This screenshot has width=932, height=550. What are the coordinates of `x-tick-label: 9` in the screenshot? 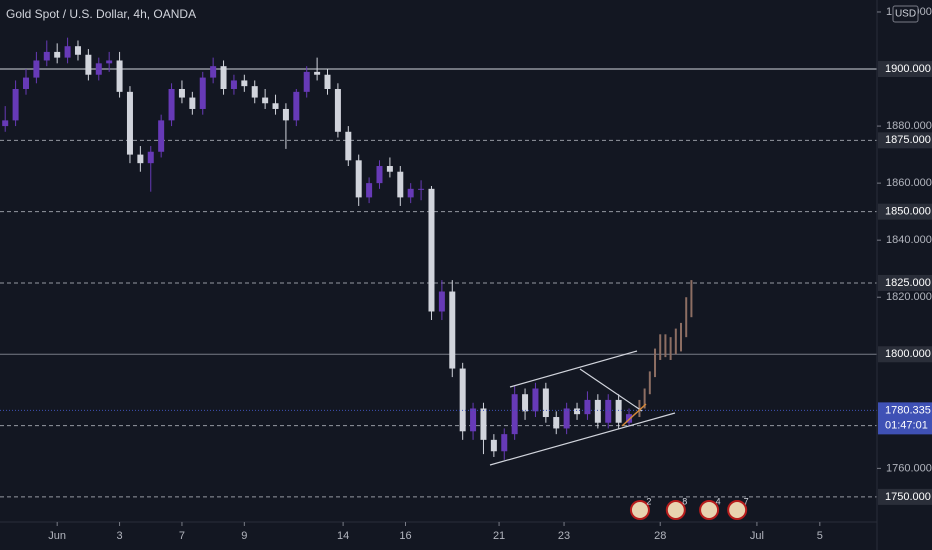 It's located at (244, 536).